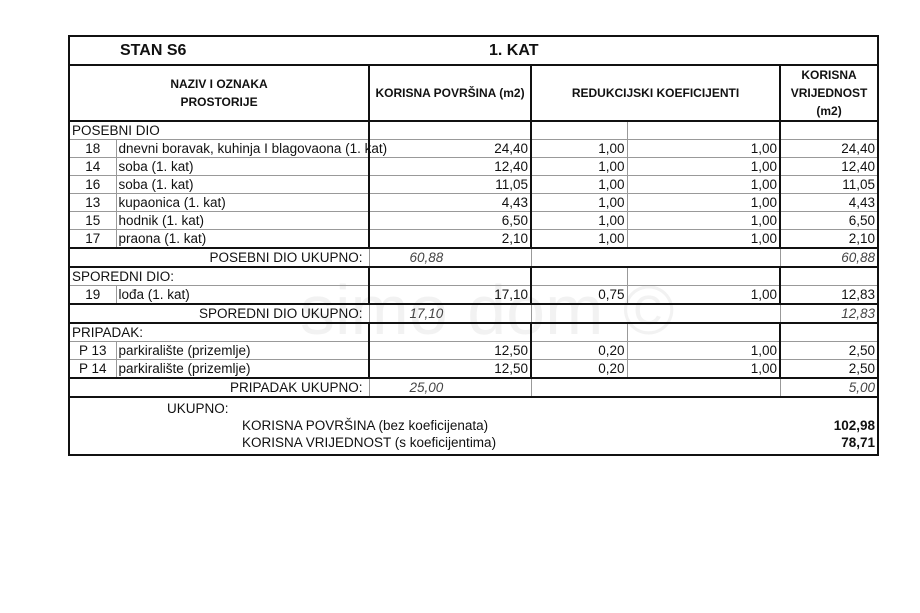 The height and width of the screenshot is (613, 920). I want to click on table-row: 17 praona (1. kat) 2,10 1,00 1,00 2,10, so click(474, 239).